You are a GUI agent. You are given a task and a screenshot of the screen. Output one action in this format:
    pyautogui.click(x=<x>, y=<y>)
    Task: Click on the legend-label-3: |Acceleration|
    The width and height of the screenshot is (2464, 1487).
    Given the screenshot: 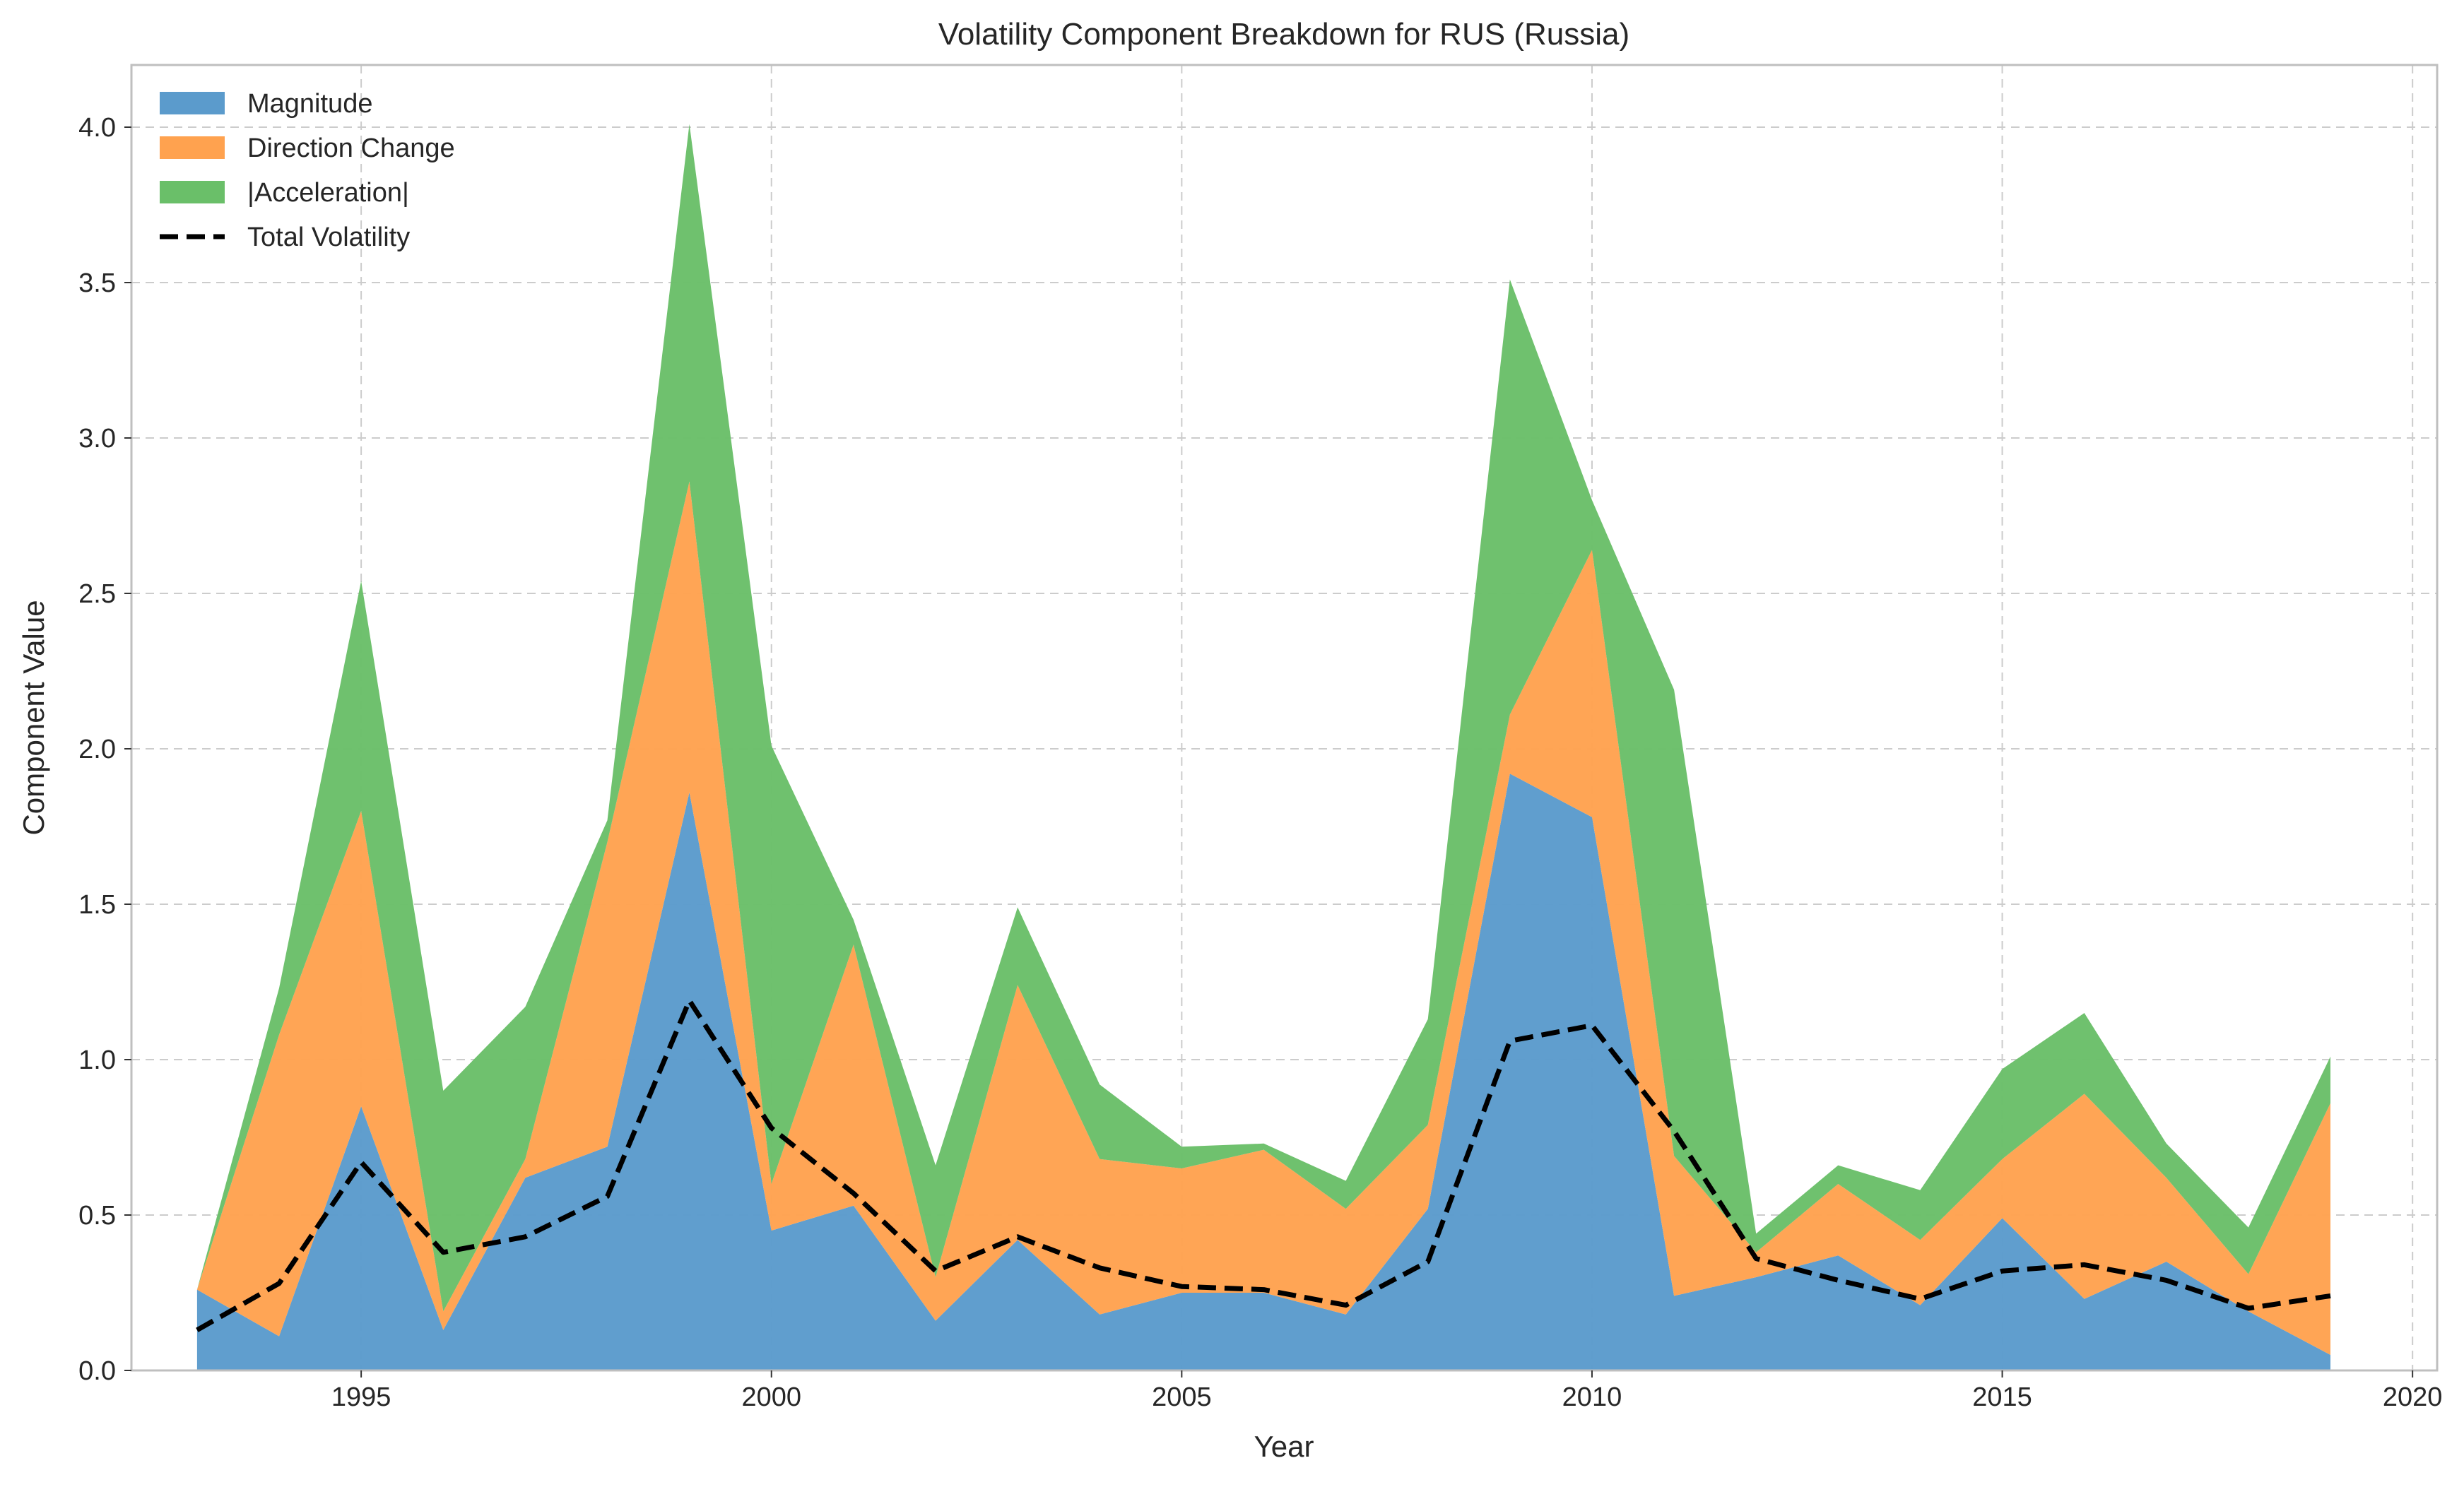 What is the action you would take?
    pyautogui.click(x=328, y=193)
    